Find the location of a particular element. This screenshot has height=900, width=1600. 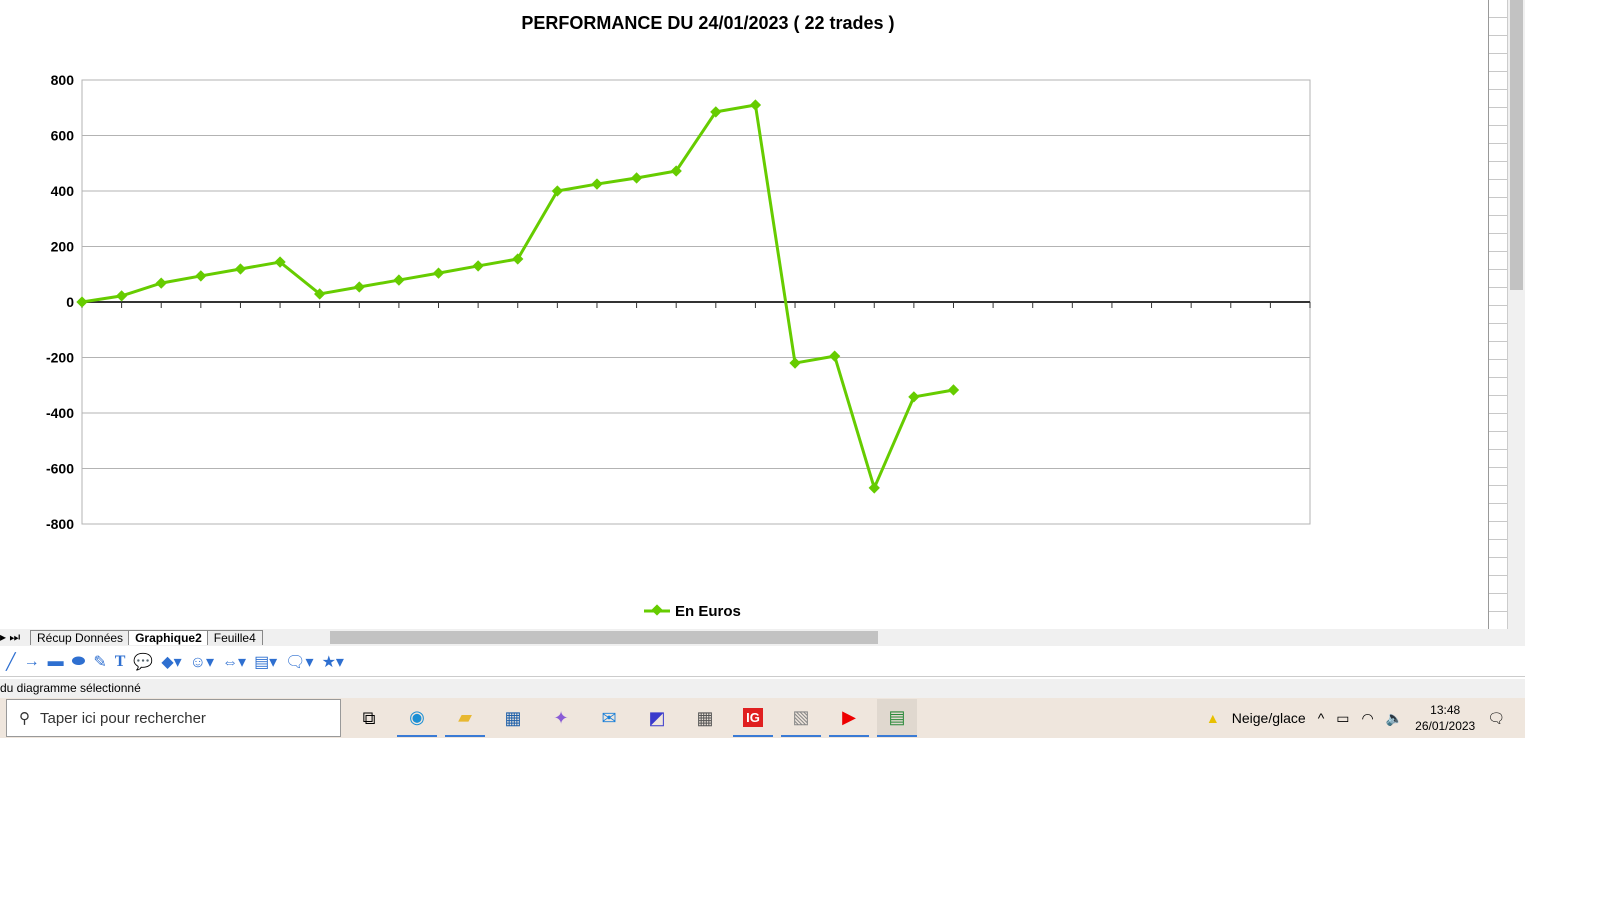

wifi-icon: ◠ is located at coordinates (1367, 717).